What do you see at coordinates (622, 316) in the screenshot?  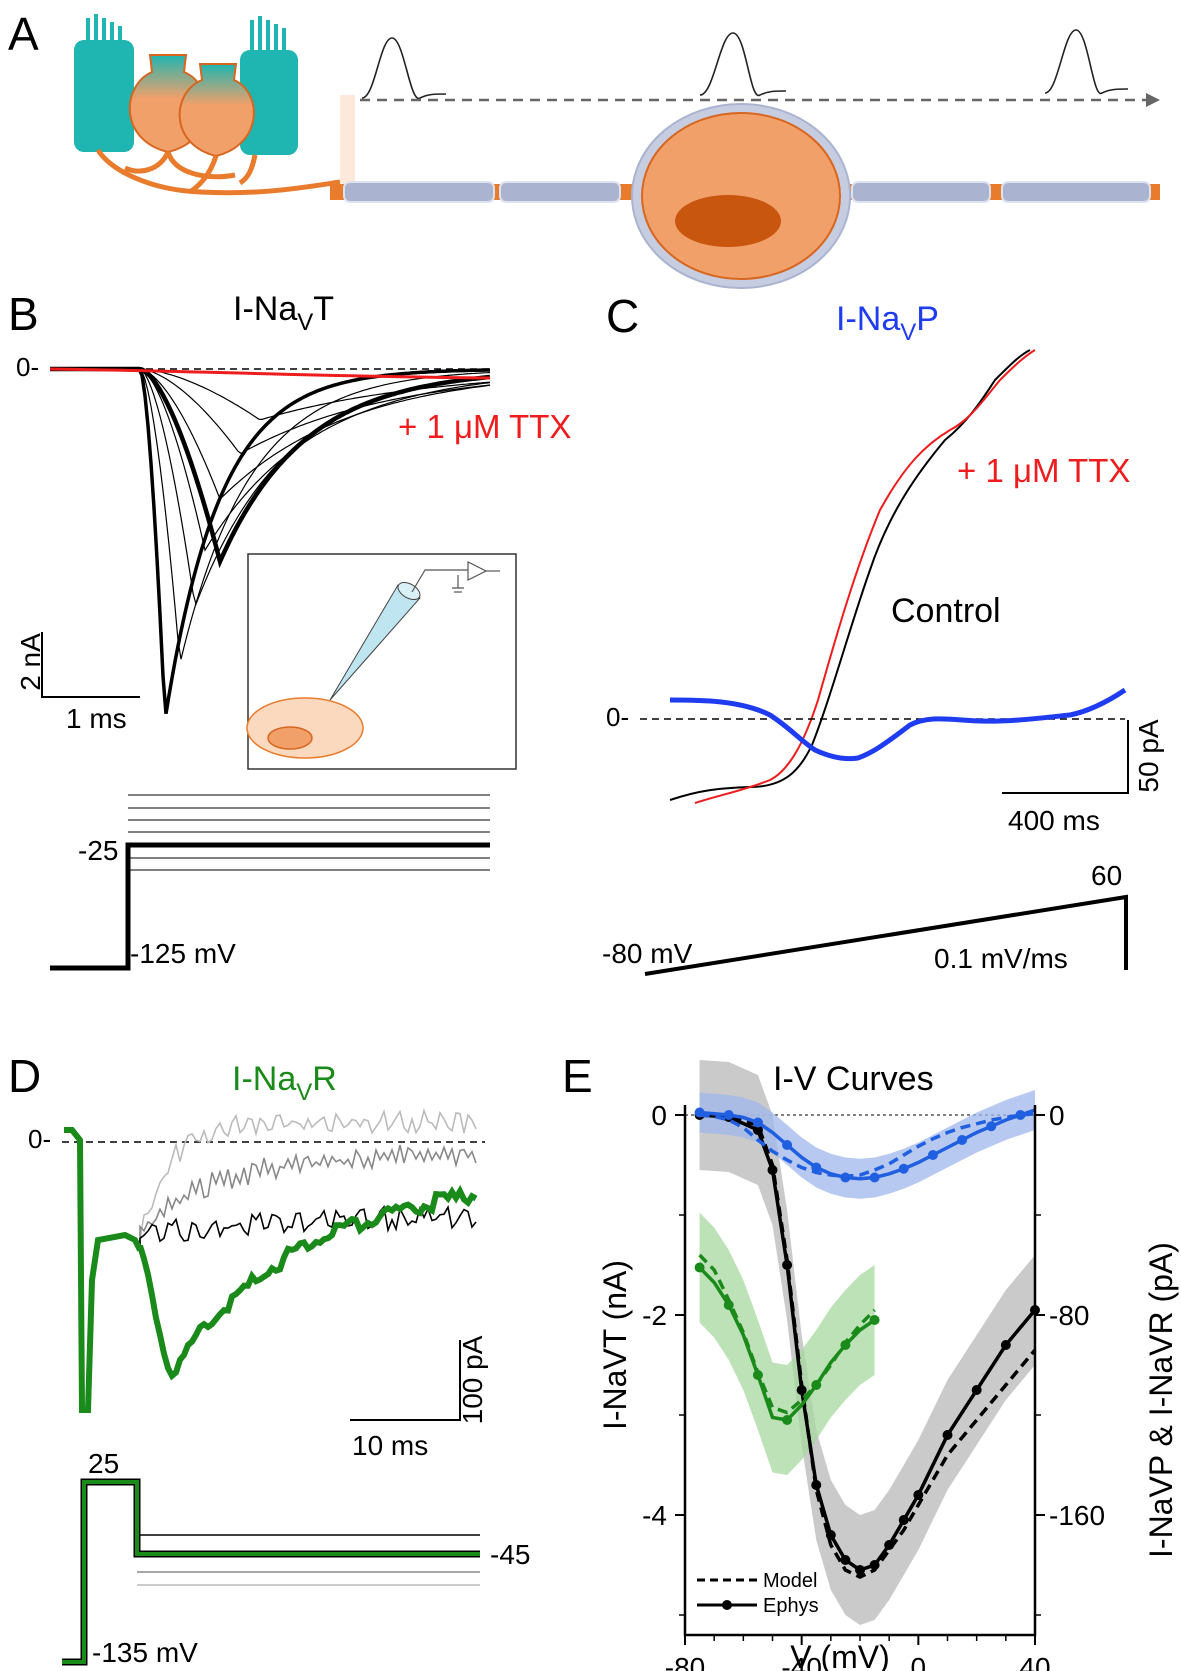 I see `panel-c-letter: C` at bounding box center [622, 316].